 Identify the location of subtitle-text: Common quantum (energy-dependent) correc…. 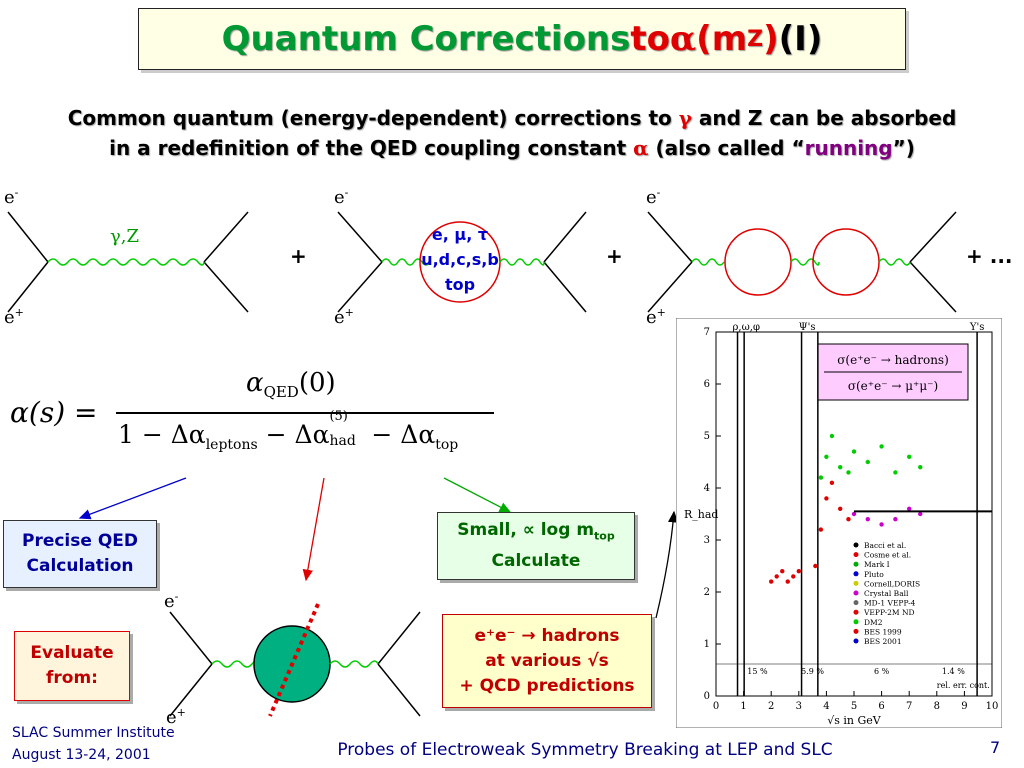
(373, 118).